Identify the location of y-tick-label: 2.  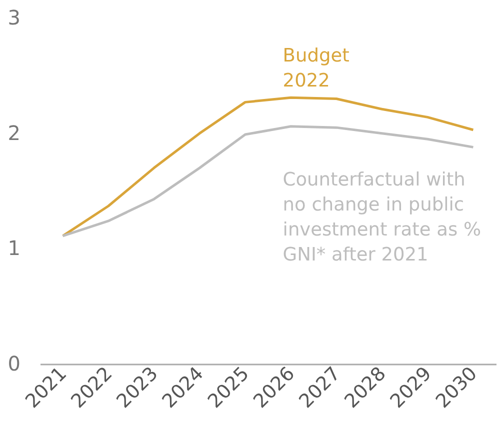
(14, 132).